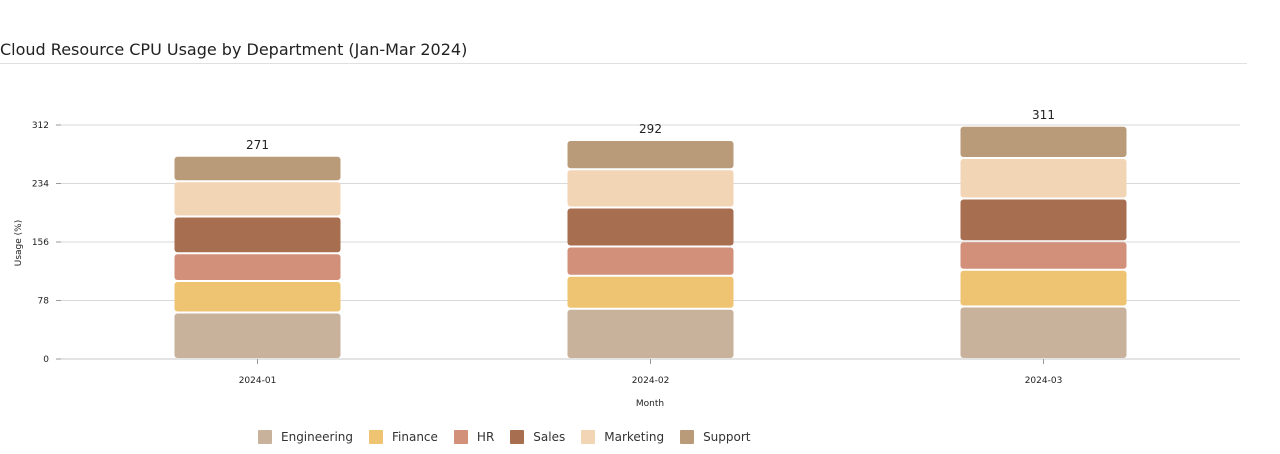 The width and height of the screenshot is (1280, 454). What do you see at coordinates (1043, 115) in the screenshot?
I see `total-label: 311` at bounding box center [1043, 115].